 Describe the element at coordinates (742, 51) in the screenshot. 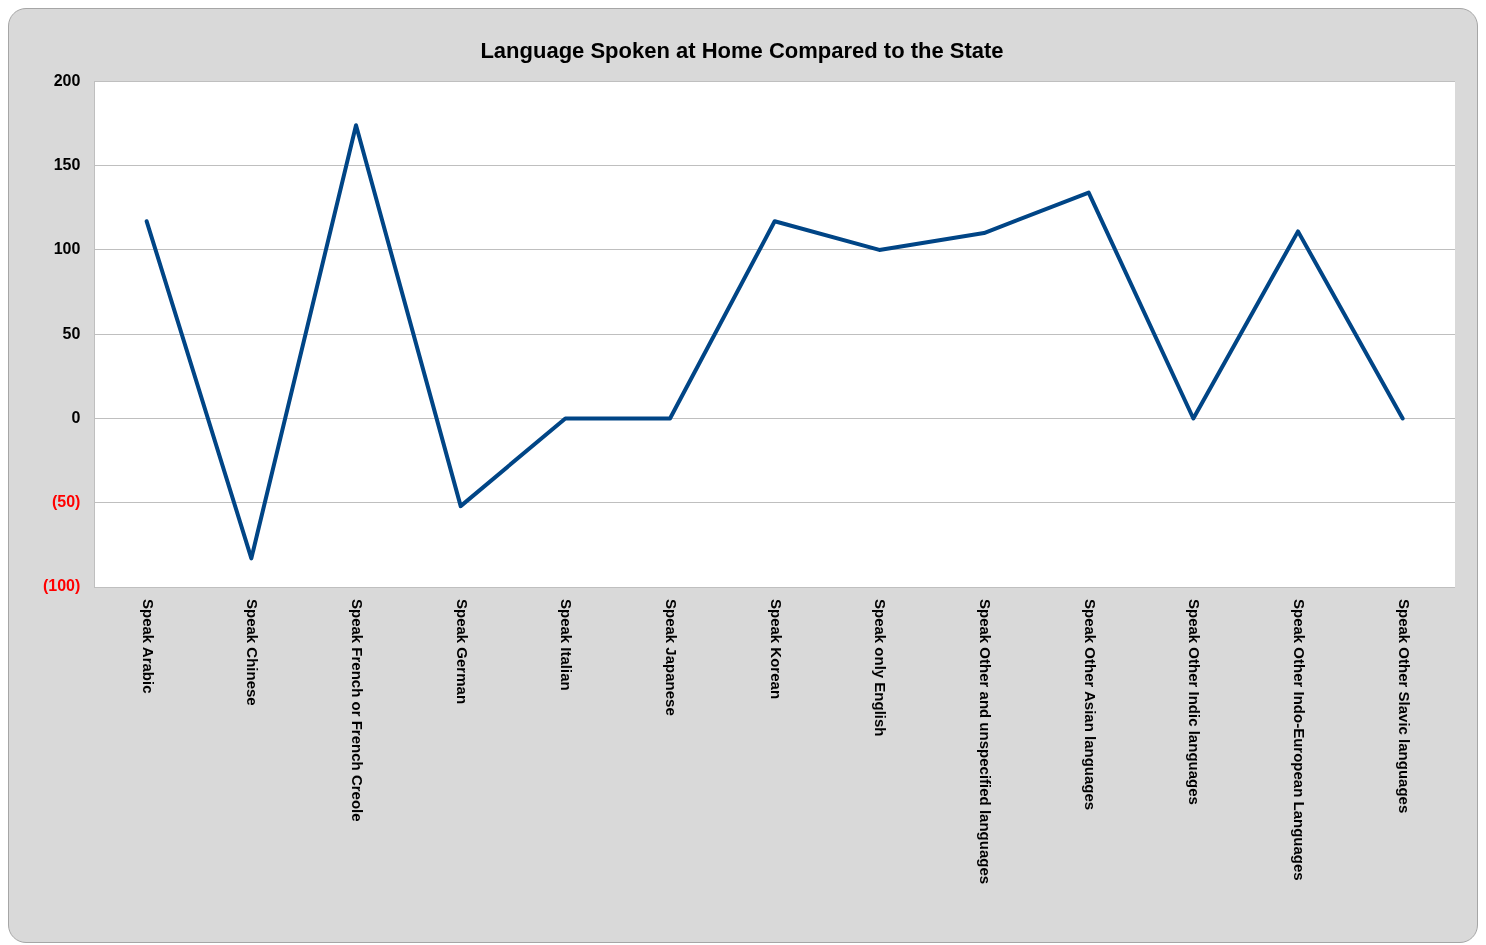

I see `chart-title: Language Spoken at Home Compared to the State` at that location.